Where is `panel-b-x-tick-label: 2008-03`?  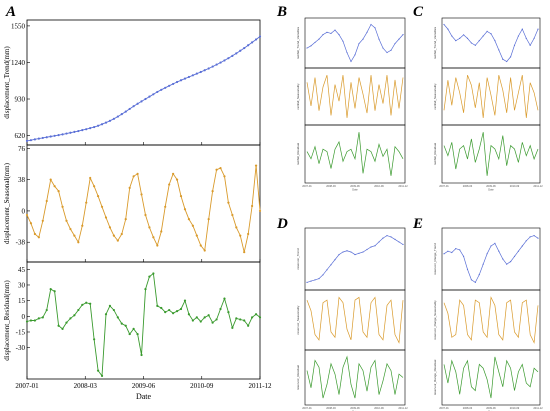 panel-b-x-tick-label: 2008-03 is located at coordinates (331, 186).